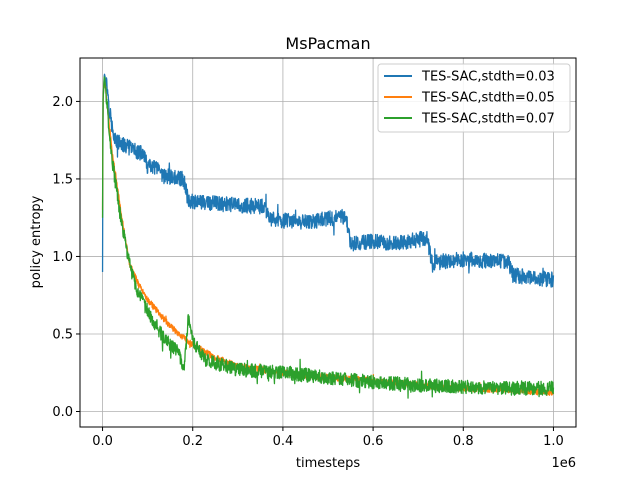 The width and height of the screenshot is (640, 480). What do you see at coordinates (488, 77) in the screenshot?
I see `legend-label-1: TES-SAC,stdth=0.03` at bounding box center [488, 77].